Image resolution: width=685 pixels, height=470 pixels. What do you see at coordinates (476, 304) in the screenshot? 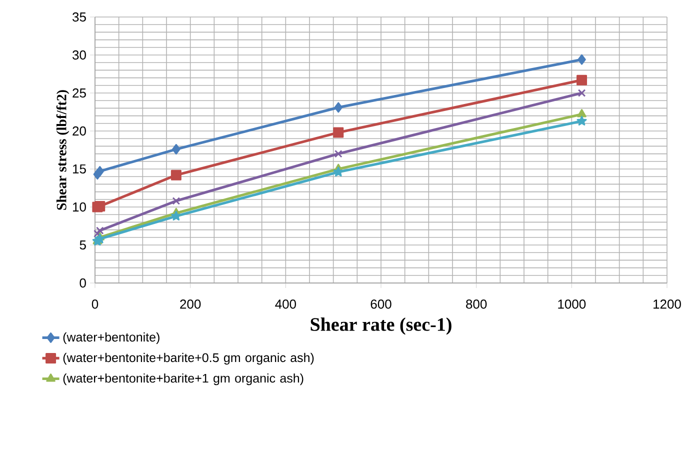
I see `x-tick-label: 800` at bounding box center [476, 304].